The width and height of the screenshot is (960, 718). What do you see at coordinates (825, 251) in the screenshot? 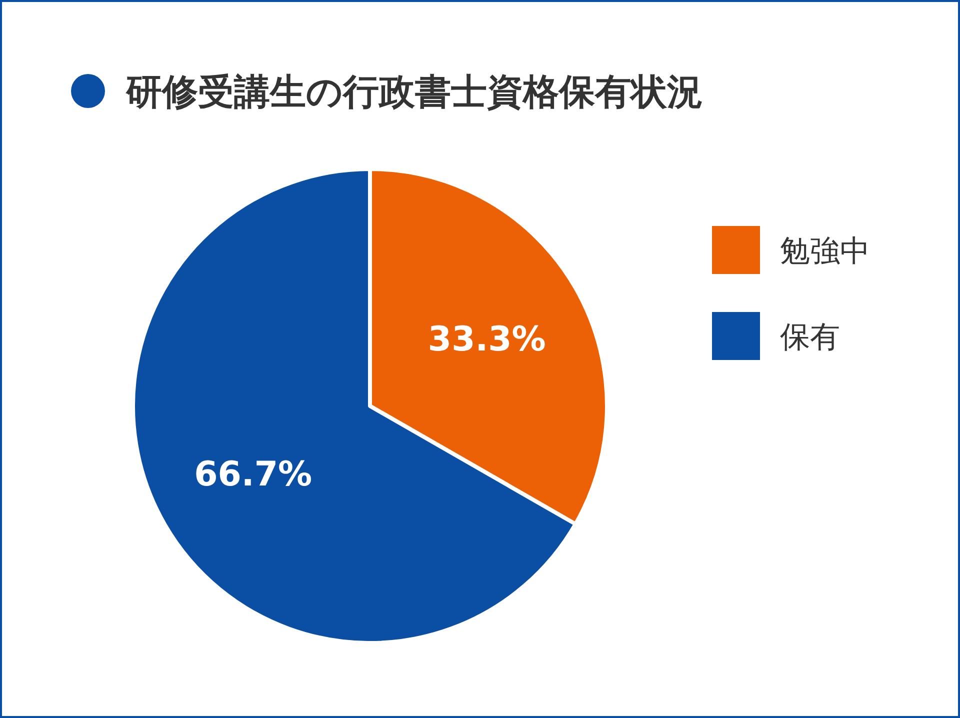
I see `legend-label: 勉強中` at bounding box center [825, 251].